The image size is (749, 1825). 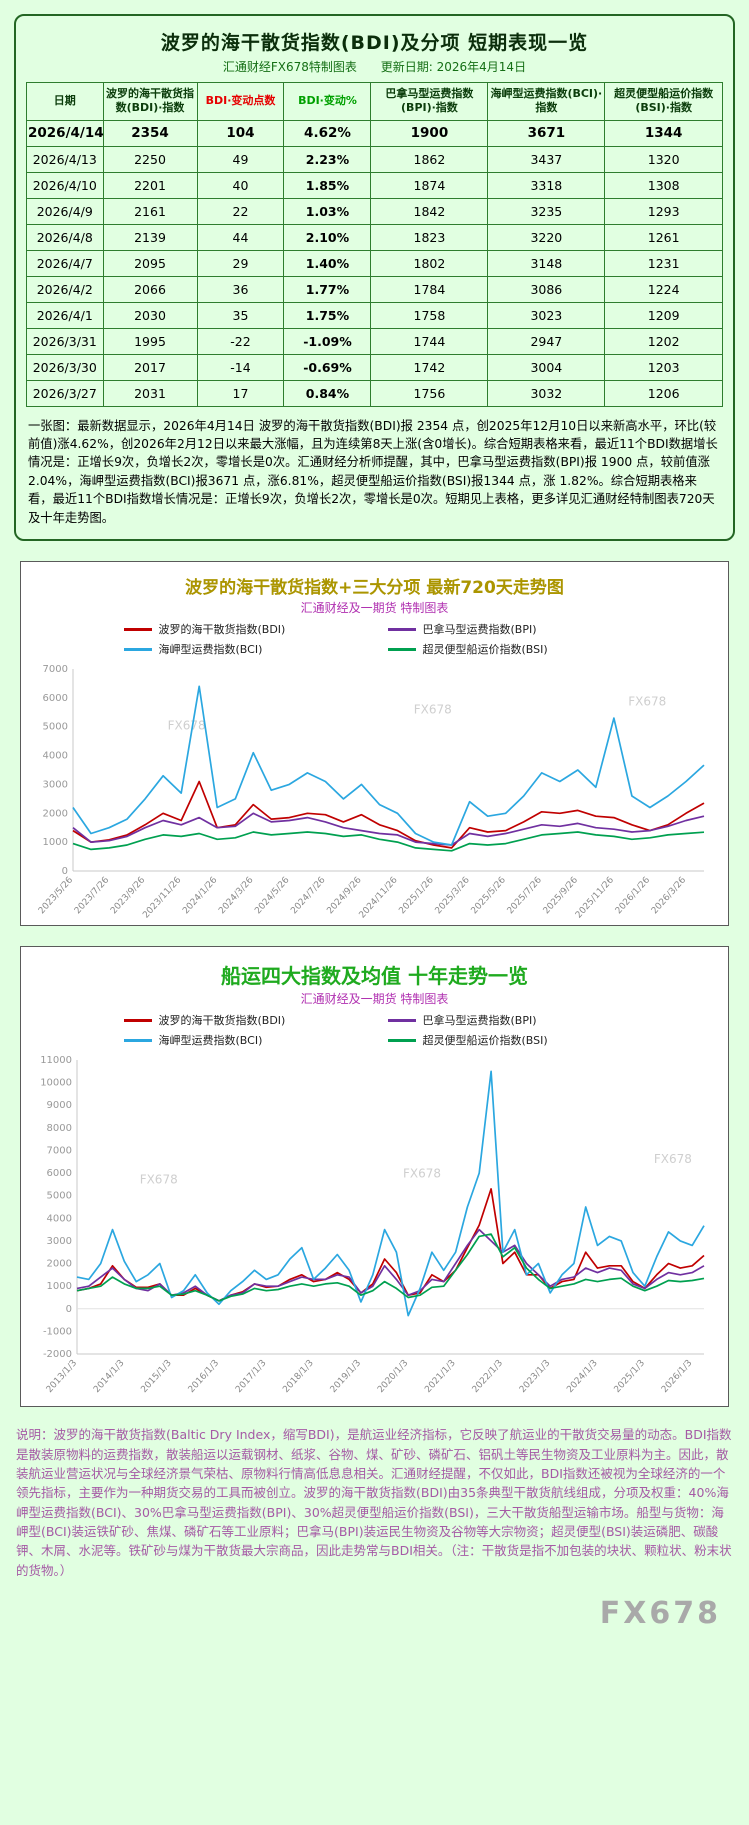 I want to click on y-tick-label: 2000, so click(x=59, y=1264).